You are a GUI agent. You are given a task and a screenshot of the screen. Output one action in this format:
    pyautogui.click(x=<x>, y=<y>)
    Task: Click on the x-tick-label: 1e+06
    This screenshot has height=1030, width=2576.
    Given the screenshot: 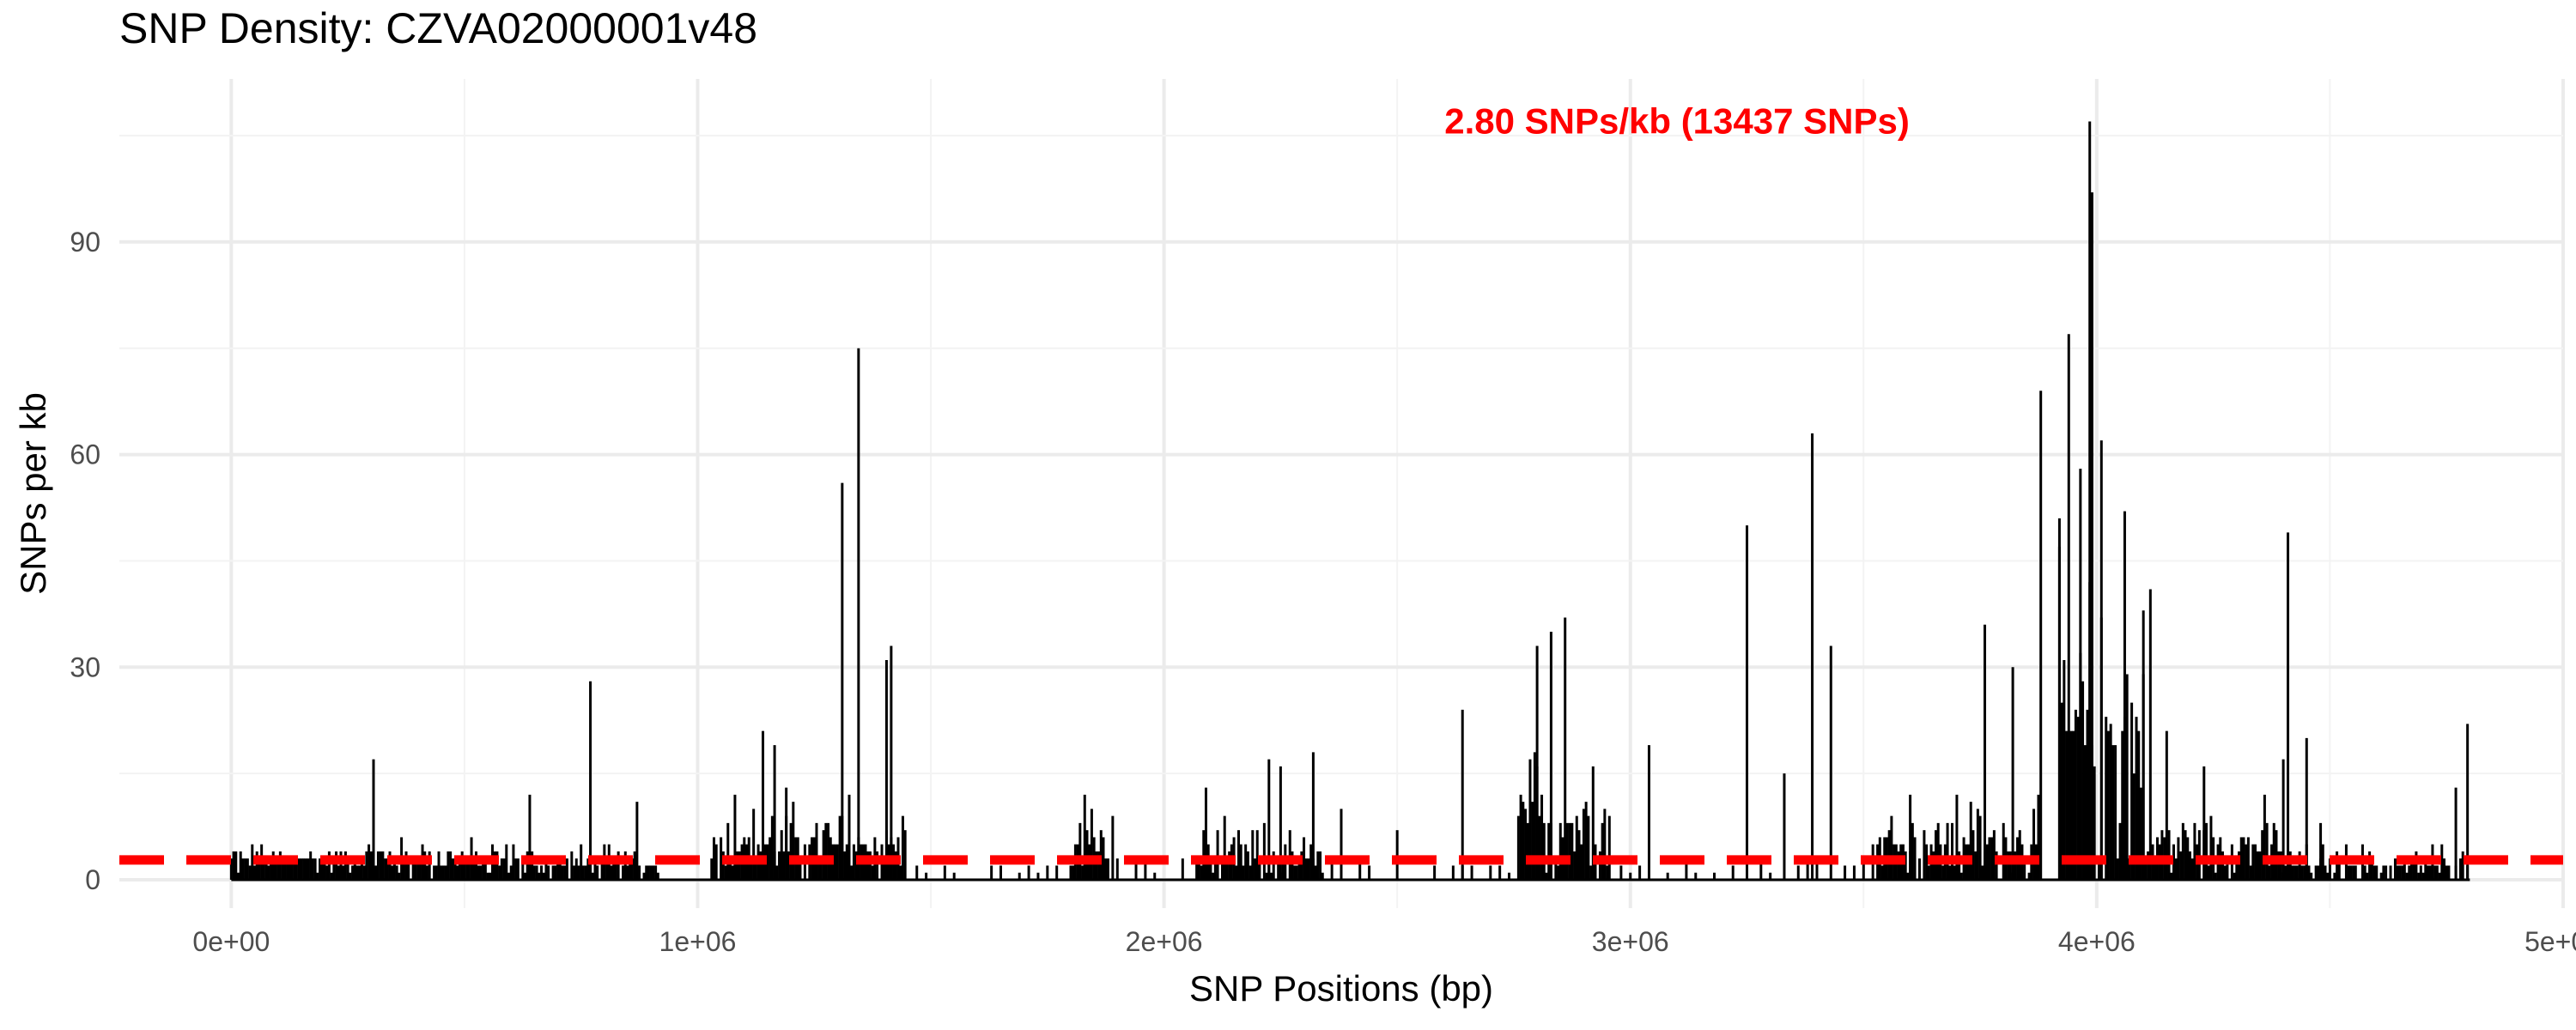 What is the action you would take?
    pyautogui.click(x=698, y=941)
    